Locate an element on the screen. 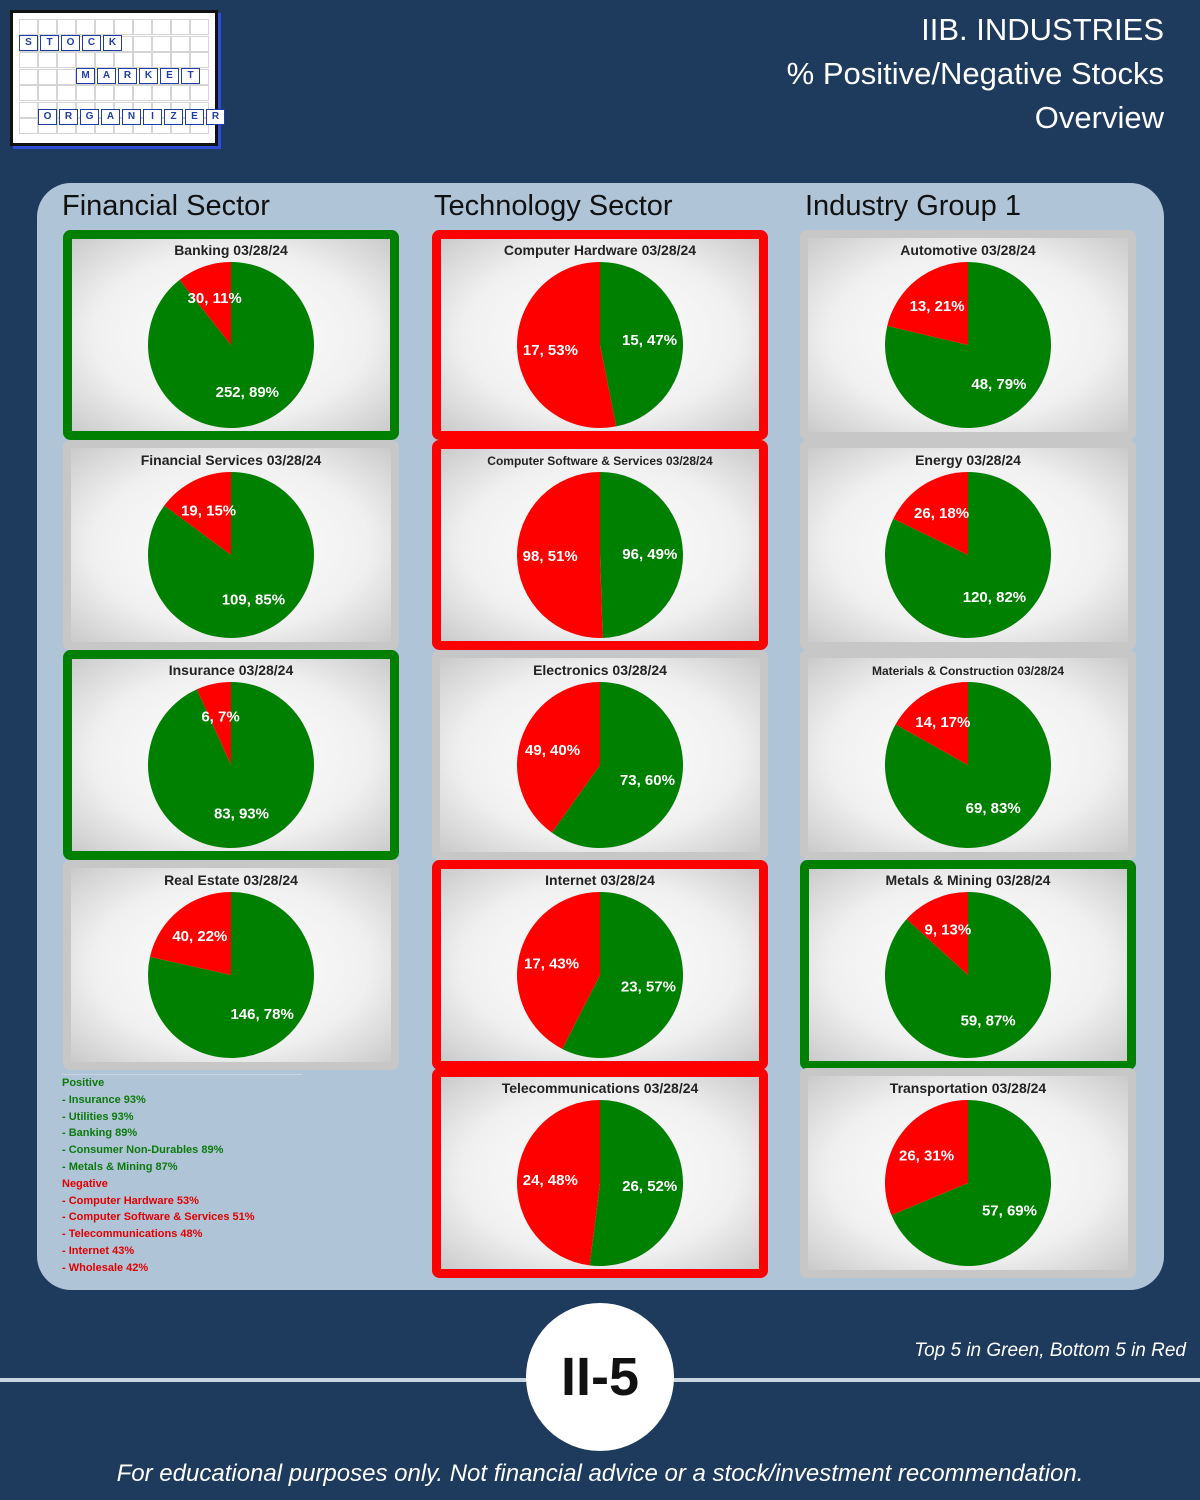 The image size is (1200, 1500). logo-letter: Z is located at coordinates (173, 117).